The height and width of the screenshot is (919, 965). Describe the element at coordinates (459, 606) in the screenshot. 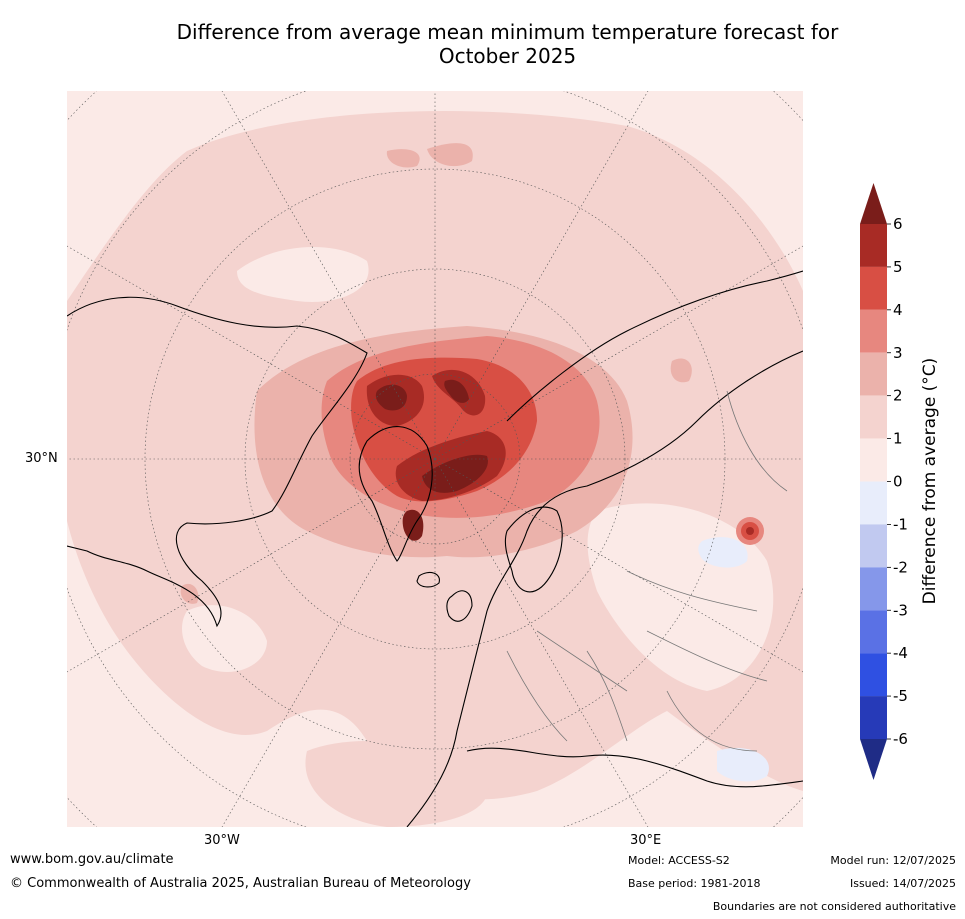

I see `coastline-uk` at that location.